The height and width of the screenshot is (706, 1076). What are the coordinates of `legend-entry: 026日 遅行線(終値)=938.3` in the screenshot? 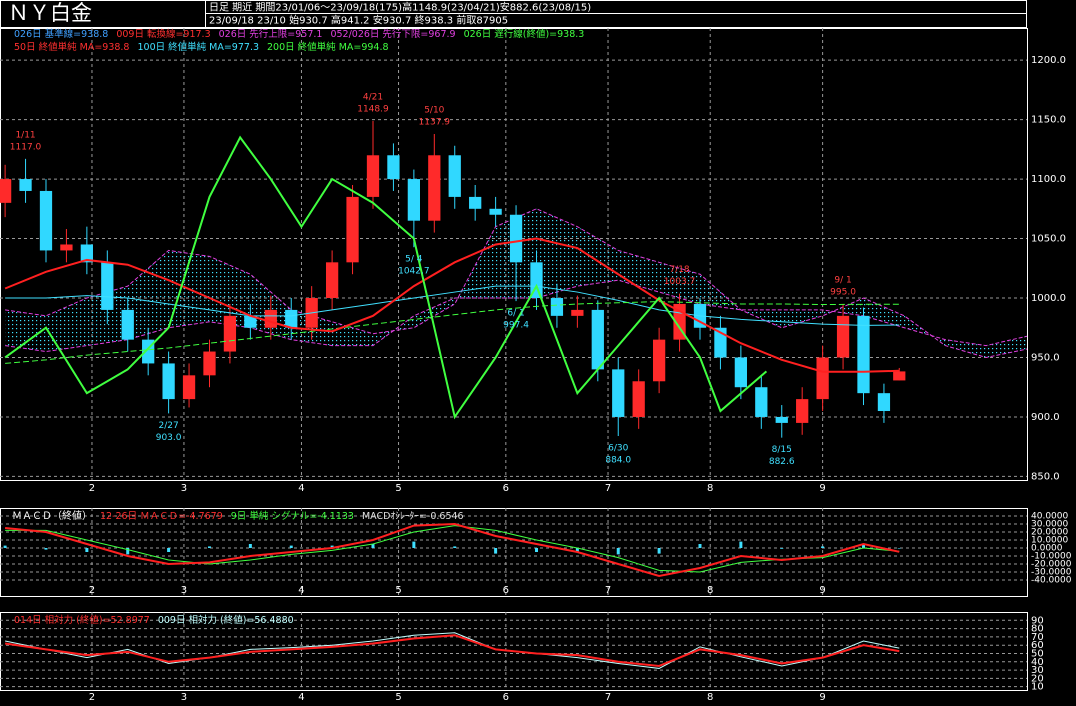 It's located at (524, 34).